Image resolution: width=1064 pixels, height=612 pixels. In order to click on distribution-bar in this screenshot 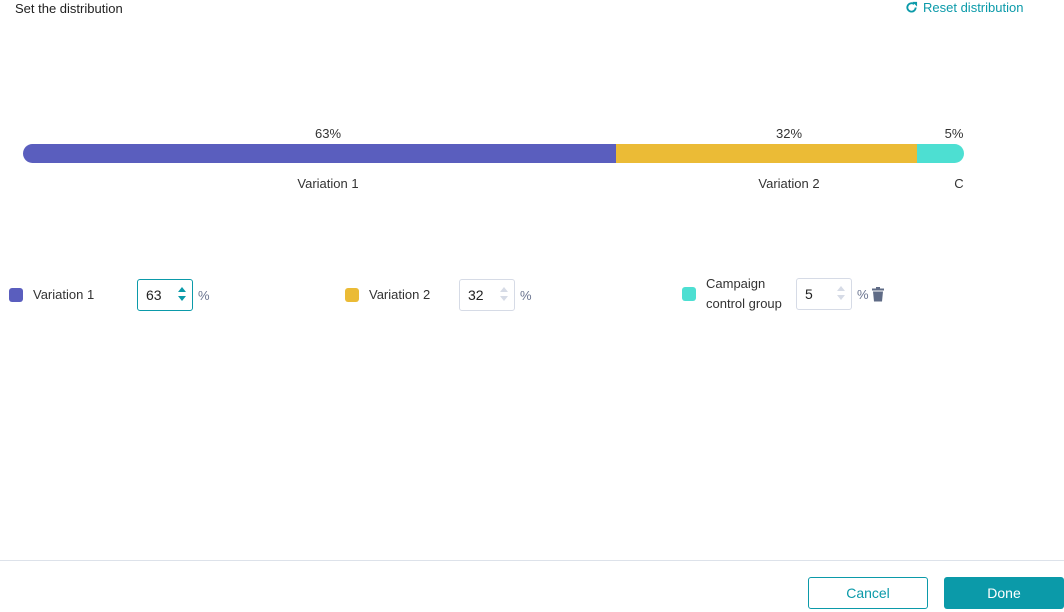, I will do `click(493, 153)`.